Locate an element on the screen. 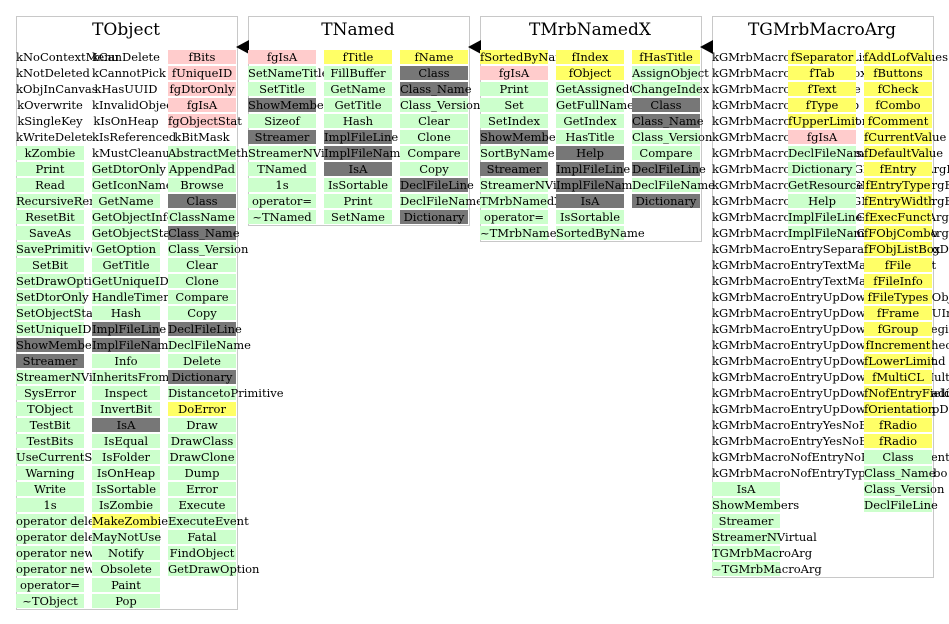 The image size is (949, 624). member-cell: kGMrbMacroEntryTextMacroArgFloat is located at coordinates (824, 265).